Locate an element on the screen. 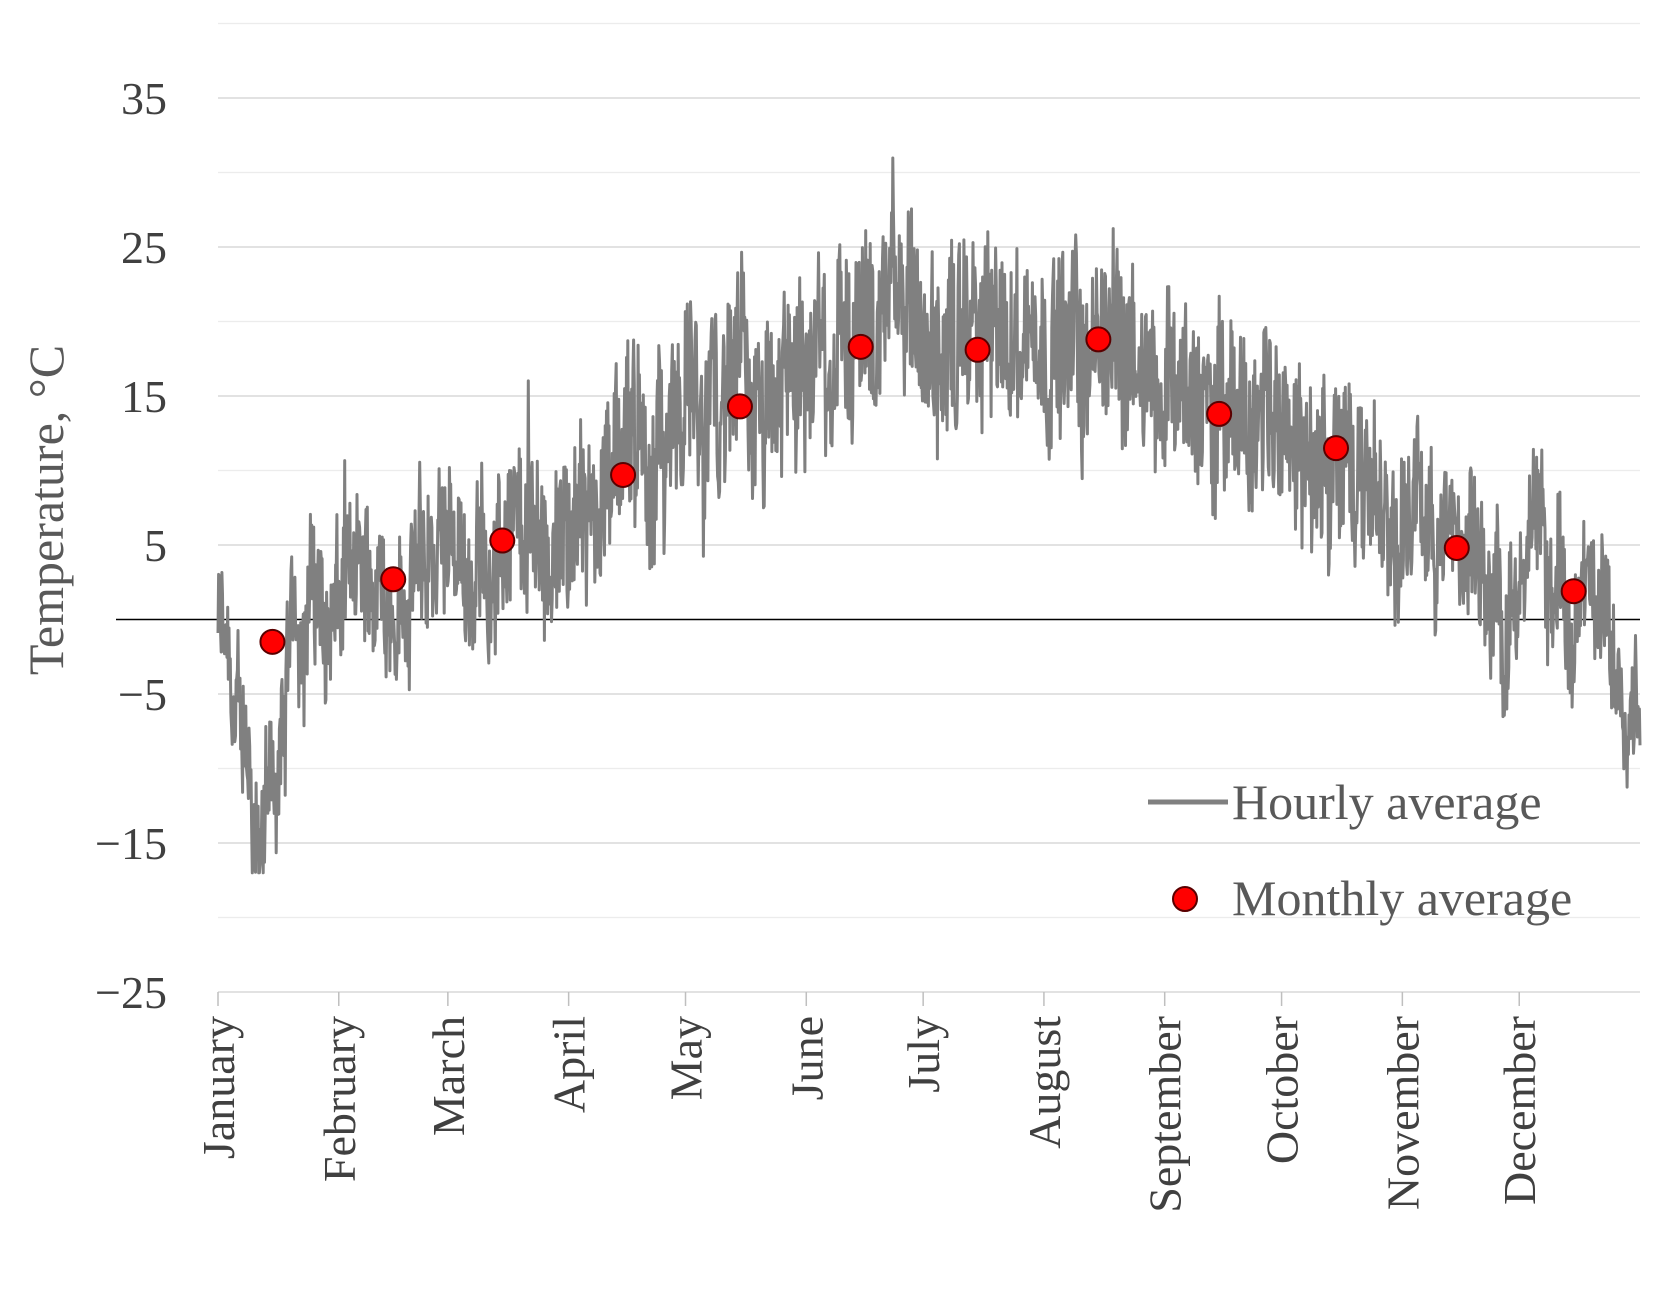 The height and width of the screenshot is (1295, 1659). y-tick-label: 5 is located at coordinates (155, 545).